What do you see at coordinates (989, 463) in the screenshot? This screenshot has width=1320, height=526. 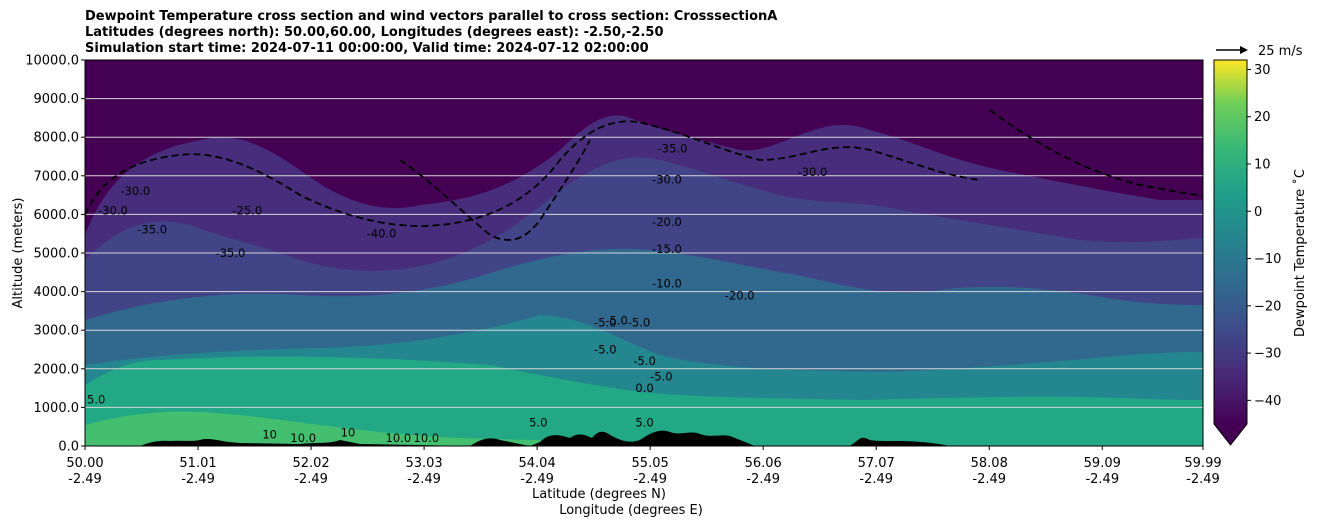 I see `x-tick-label-lat-8: 58.08` at bounding box center [989, 463].